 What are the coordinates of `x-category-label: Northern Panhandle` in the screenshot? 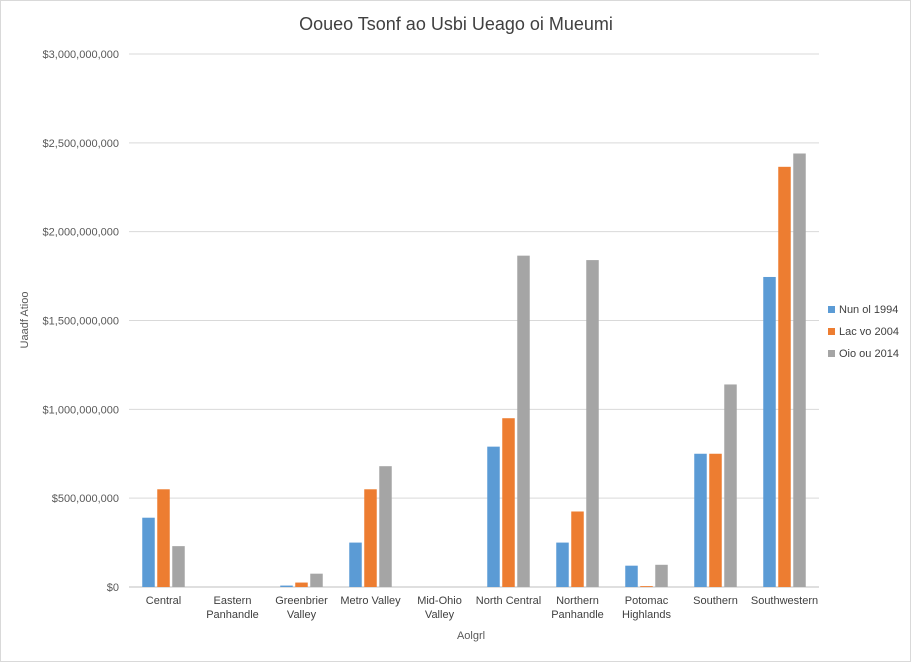 It's located at (577, 608).